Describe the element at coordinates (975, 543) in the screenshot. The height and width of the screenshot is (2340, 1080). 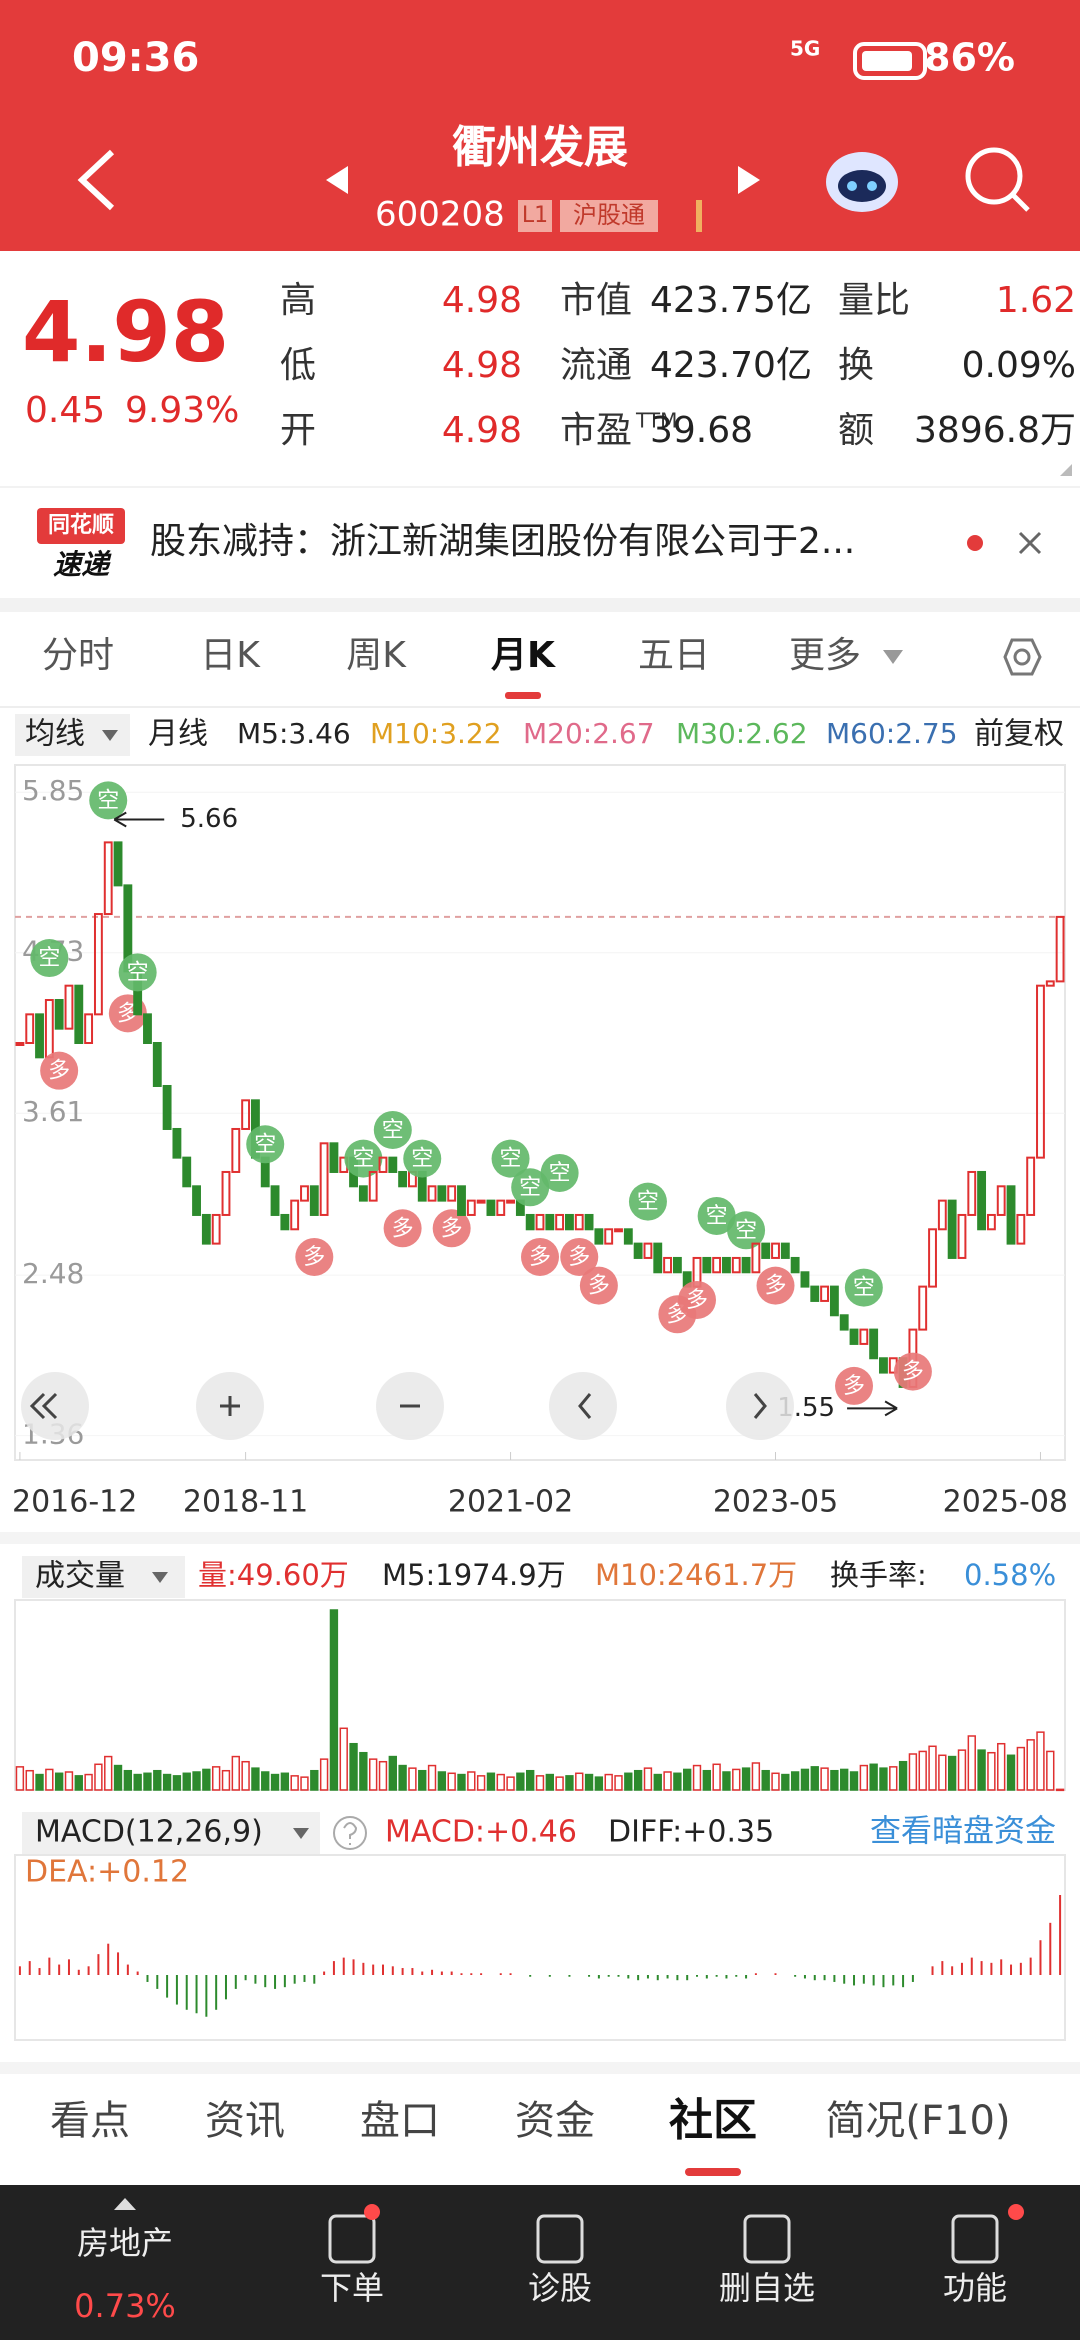
I see `news-unread-dot` at that location.